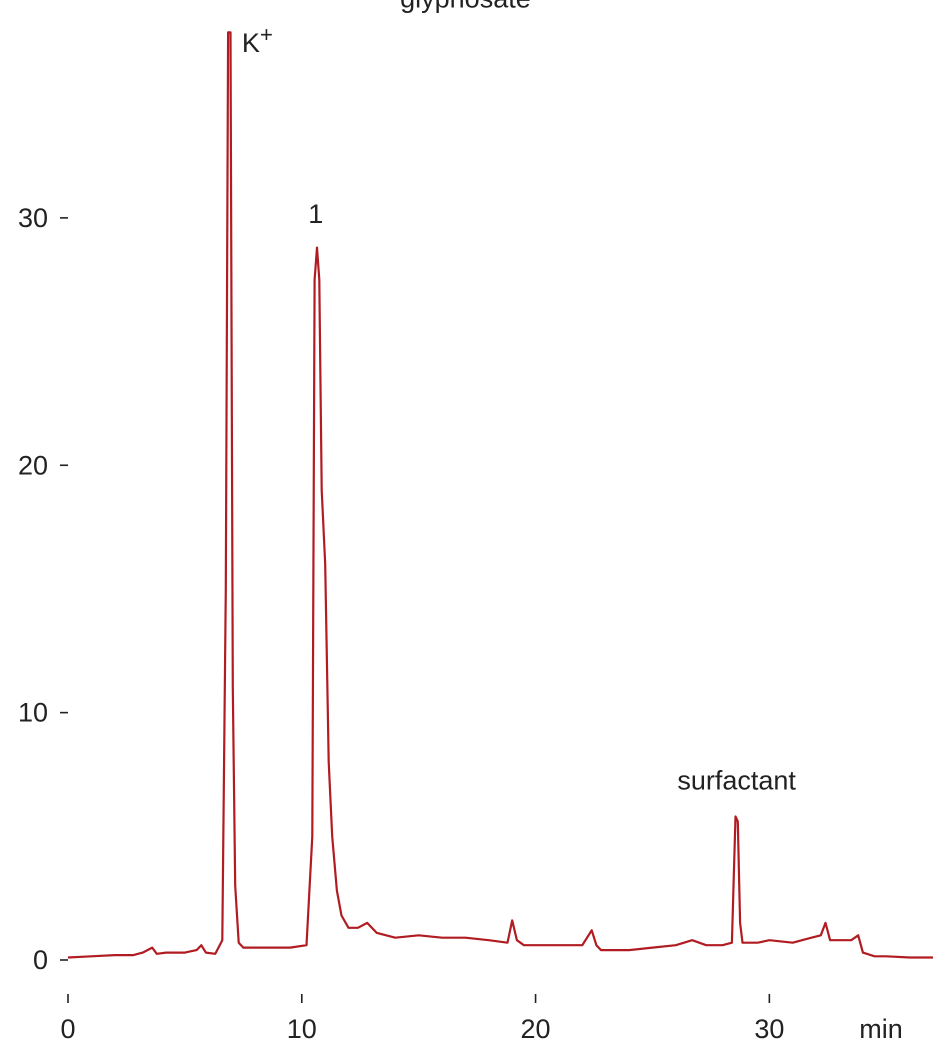 The width and height of the screenshot is (933, 1044). Describe the element at coordinates (481, 1019) in the screenshot. I see `x-axis: 0 10 20 30 min` at that location.